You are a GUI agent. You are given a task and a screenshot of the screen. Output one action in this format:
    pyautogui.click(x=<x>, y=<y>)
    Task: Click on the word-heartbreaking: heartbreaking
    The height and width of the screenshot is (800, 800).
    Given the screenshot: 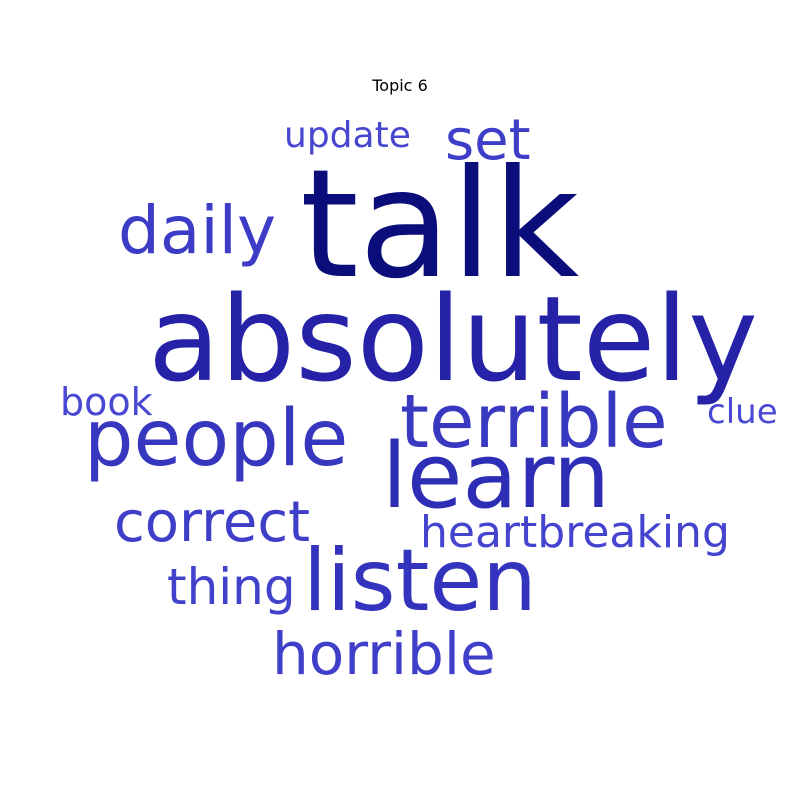 What is the action you would take?
    pyautogui.click(x=575, y=532)
    